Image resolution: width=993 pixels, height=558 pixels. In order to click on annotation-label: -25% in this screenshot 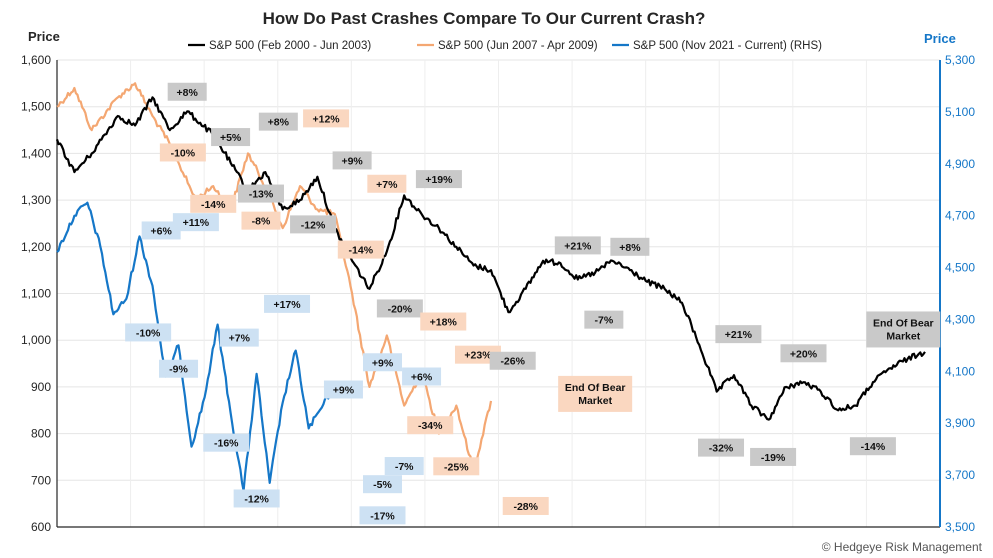, I will do `click(456, 466)`.